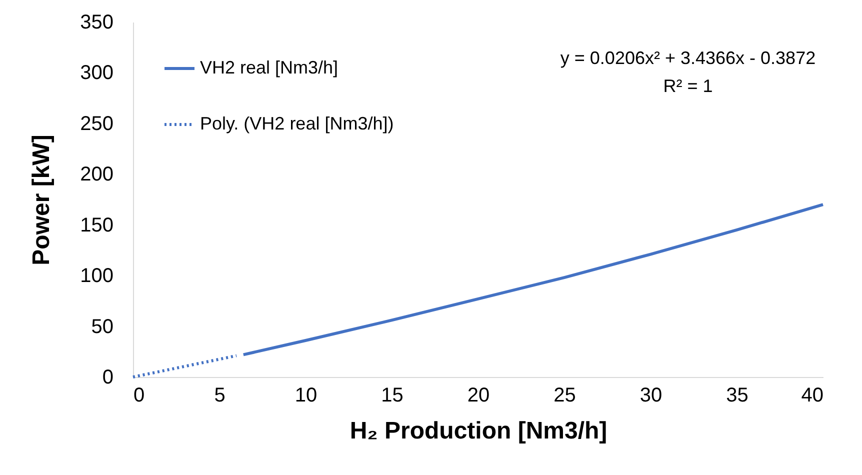  Describe the element at coordinates (306, 395) in the screenshot. I see `x-tick-label: 10` at that location.